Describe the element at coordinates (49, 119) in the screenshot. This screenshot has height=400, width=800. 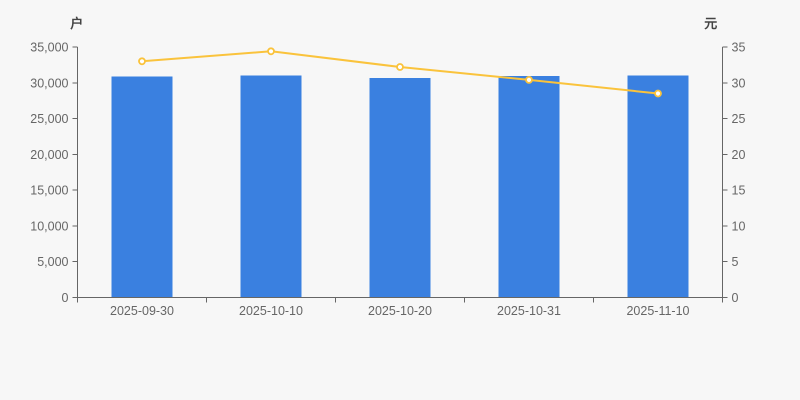
I see `y-axis-left-tick-label: 25,000` at that location.